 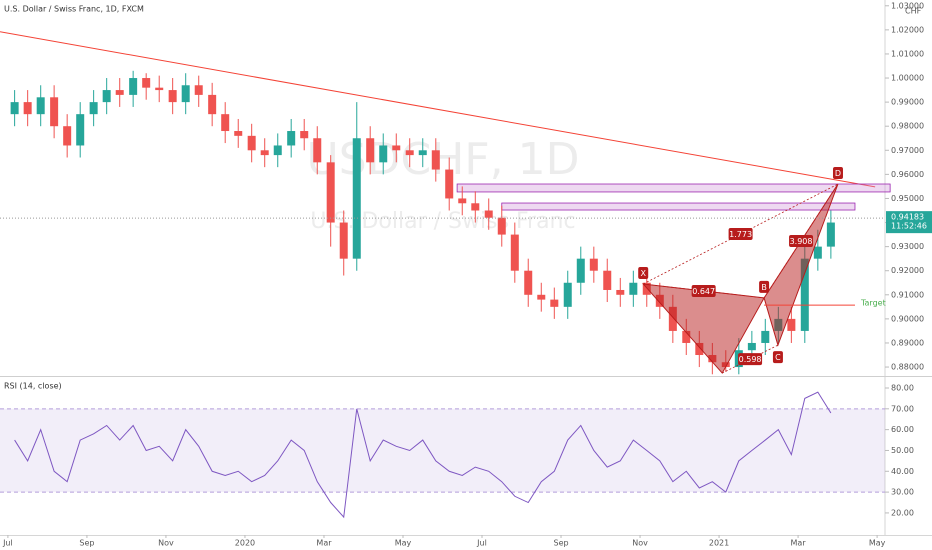 What do you see at coordinates (913, 11) in the screenshot?
I see `currency-label: CHF` at bounding box center [913, 11].